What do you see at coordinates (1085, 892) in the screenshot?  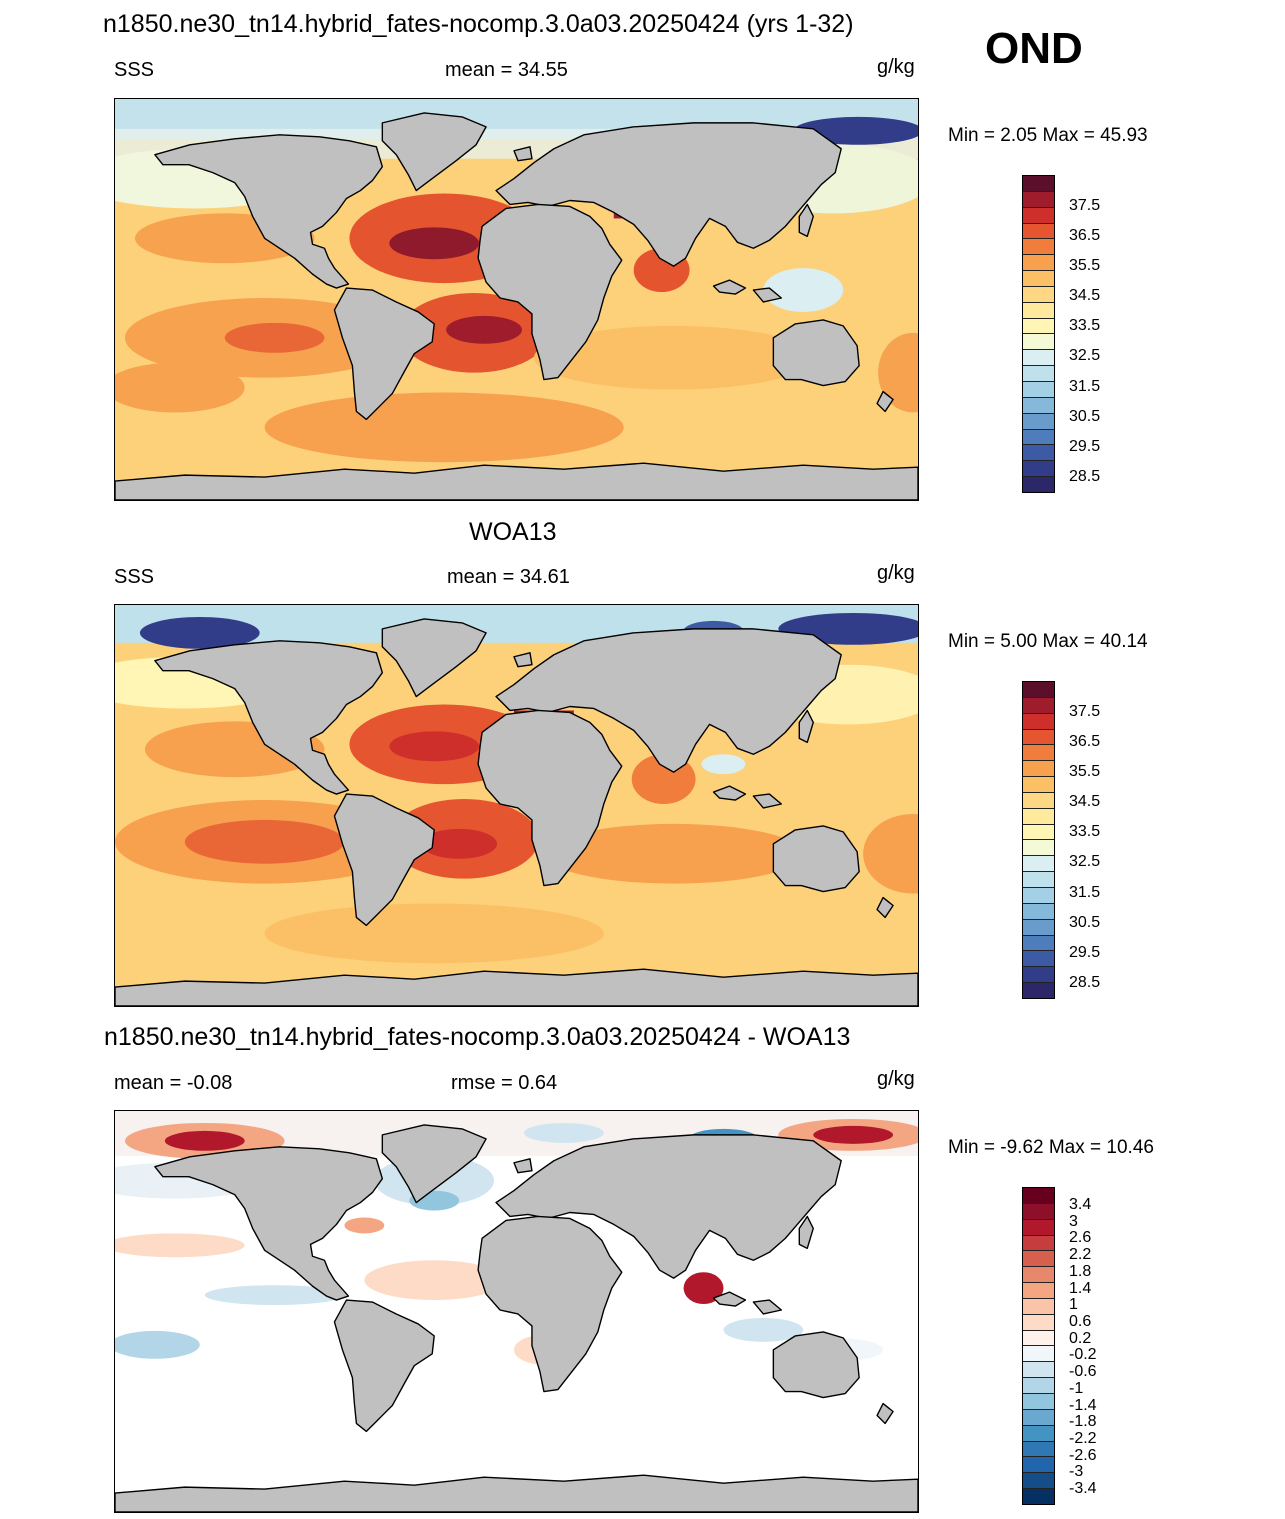 I see `panel2-colorbar-tick: 31.5` at bounding box center [1085, 892].